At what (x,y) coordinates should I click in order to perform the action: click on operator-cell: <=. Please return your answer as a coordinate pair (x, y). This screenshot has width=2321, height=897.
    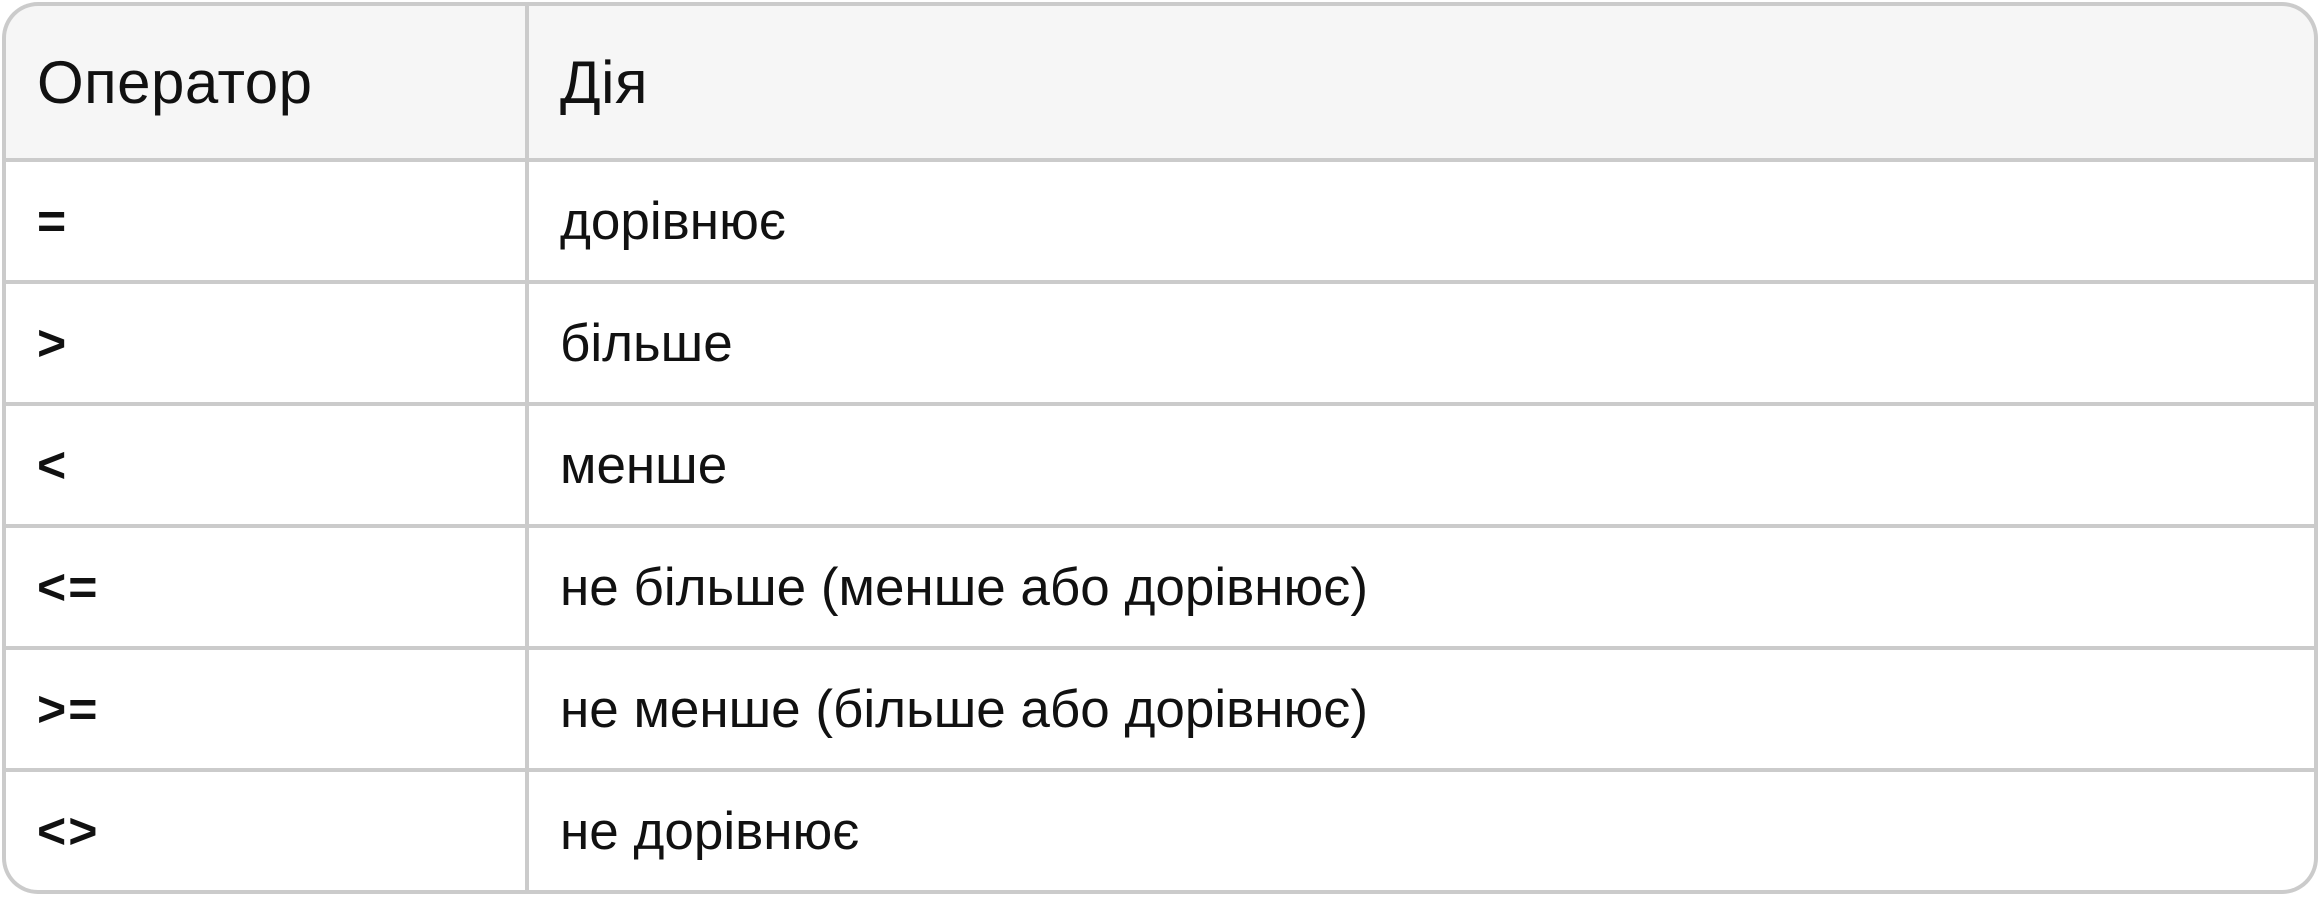
    Looking at the image, I should click on (265, 587).